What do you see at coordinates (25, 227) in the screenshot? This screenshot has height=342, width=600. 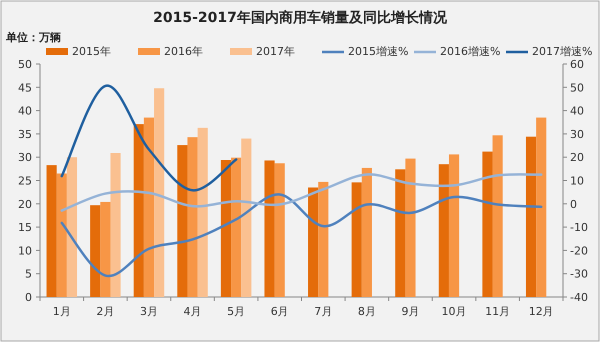 I see `y-tick-label: 15` at bounding box center [25, 227].